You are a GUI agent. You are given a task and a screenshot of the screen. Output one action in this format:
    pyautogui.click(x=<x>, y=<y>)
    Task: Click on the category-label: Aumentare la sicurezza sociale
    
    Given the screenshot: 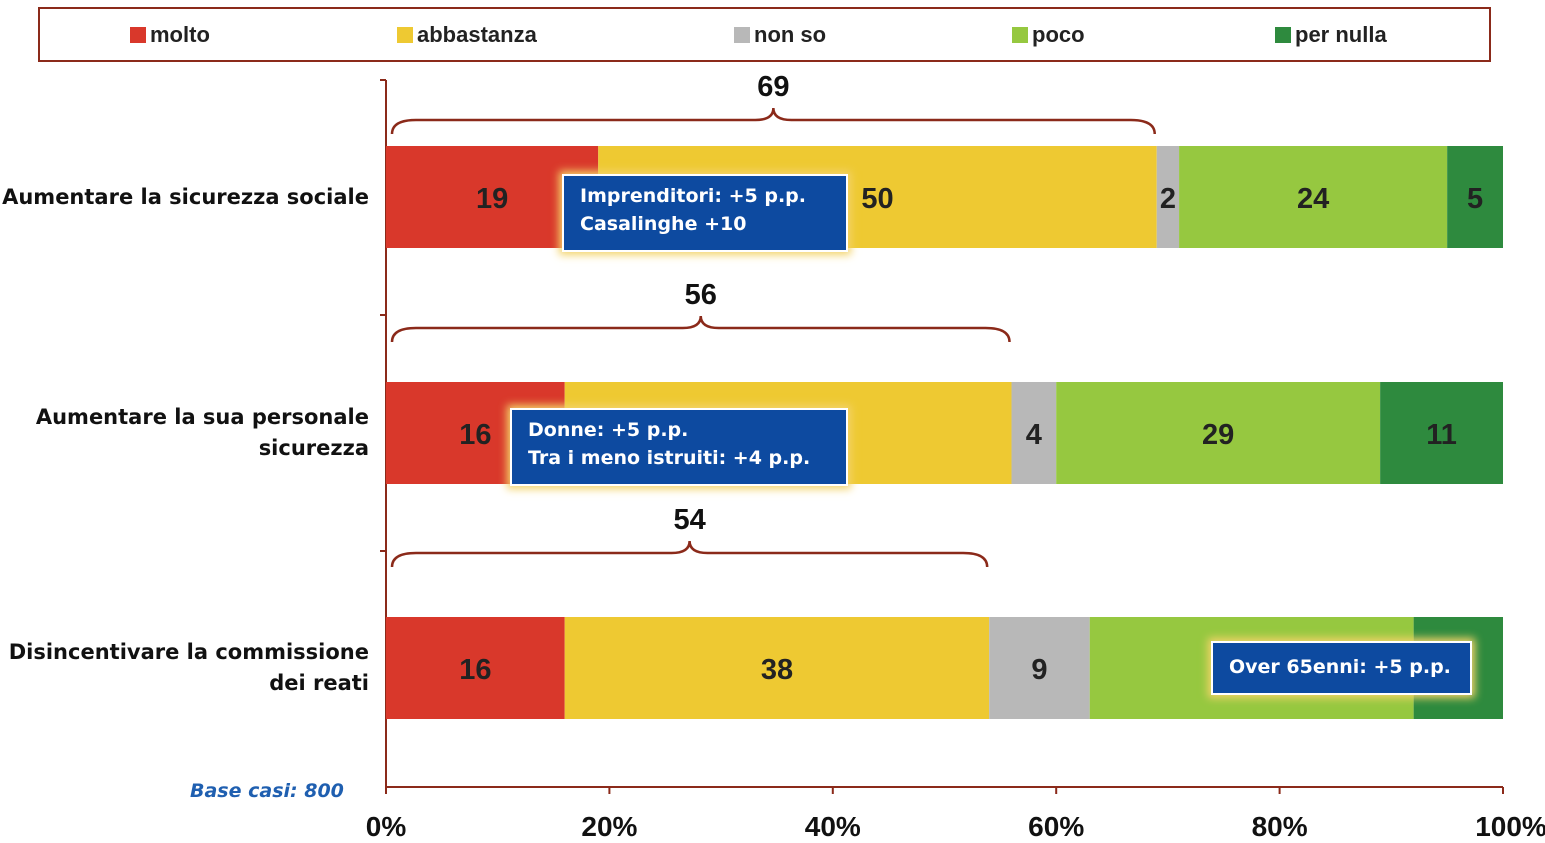 What is the action you would take?
    pyautogui.click(x=185, y=197)
    